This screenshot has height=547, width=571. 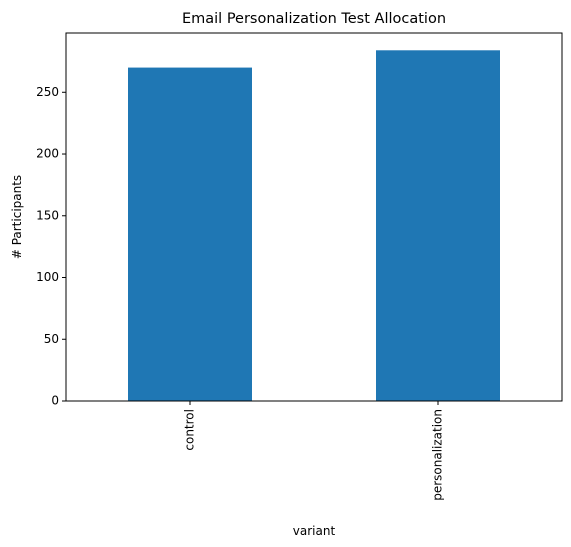 What do you see at coordinates (51, 339) in the screenshot?
I see `y-tick-label: 50` at bounding box center [51, 339].